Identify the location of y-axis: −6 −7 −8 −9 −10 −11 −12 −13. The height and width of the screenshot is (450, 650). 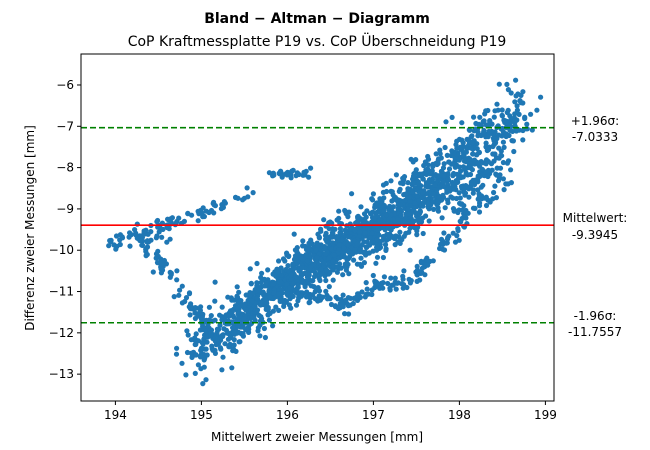
(65, 229).